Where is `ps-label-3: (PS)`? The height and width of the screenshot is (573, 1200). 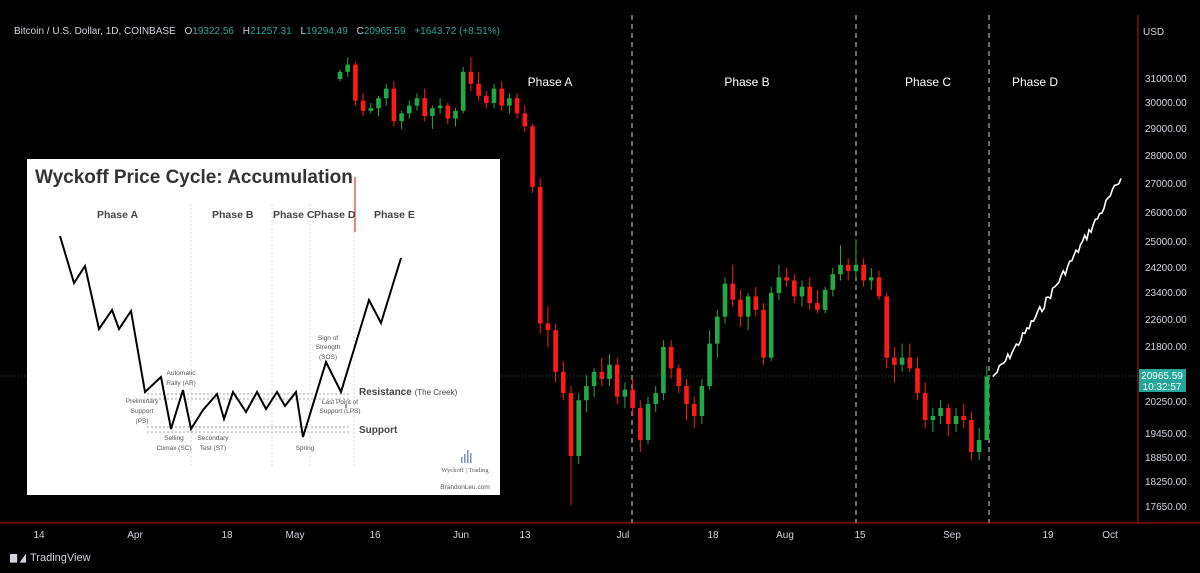 ps-label-3: (PS) is located at coordinates (142, 421).